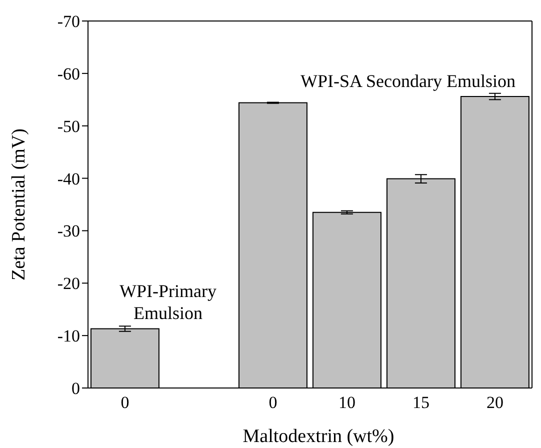 The image size is (541, 448). I want to click on y-tick-label: -40, so click(68, 178).